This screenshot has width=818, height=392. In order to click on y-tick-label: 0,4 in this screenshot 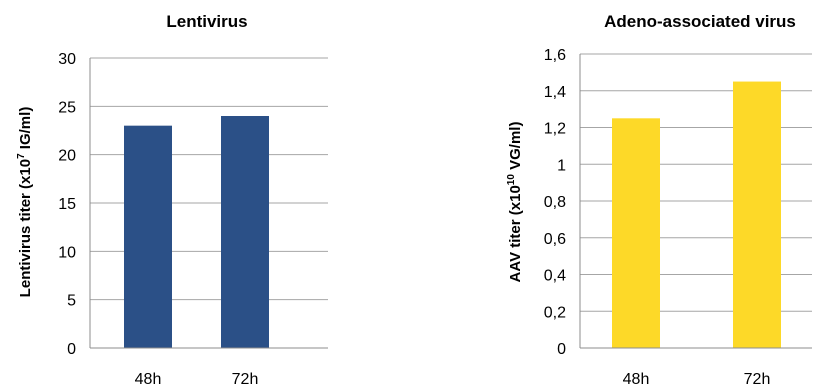, I will do `click(555, 276)`.